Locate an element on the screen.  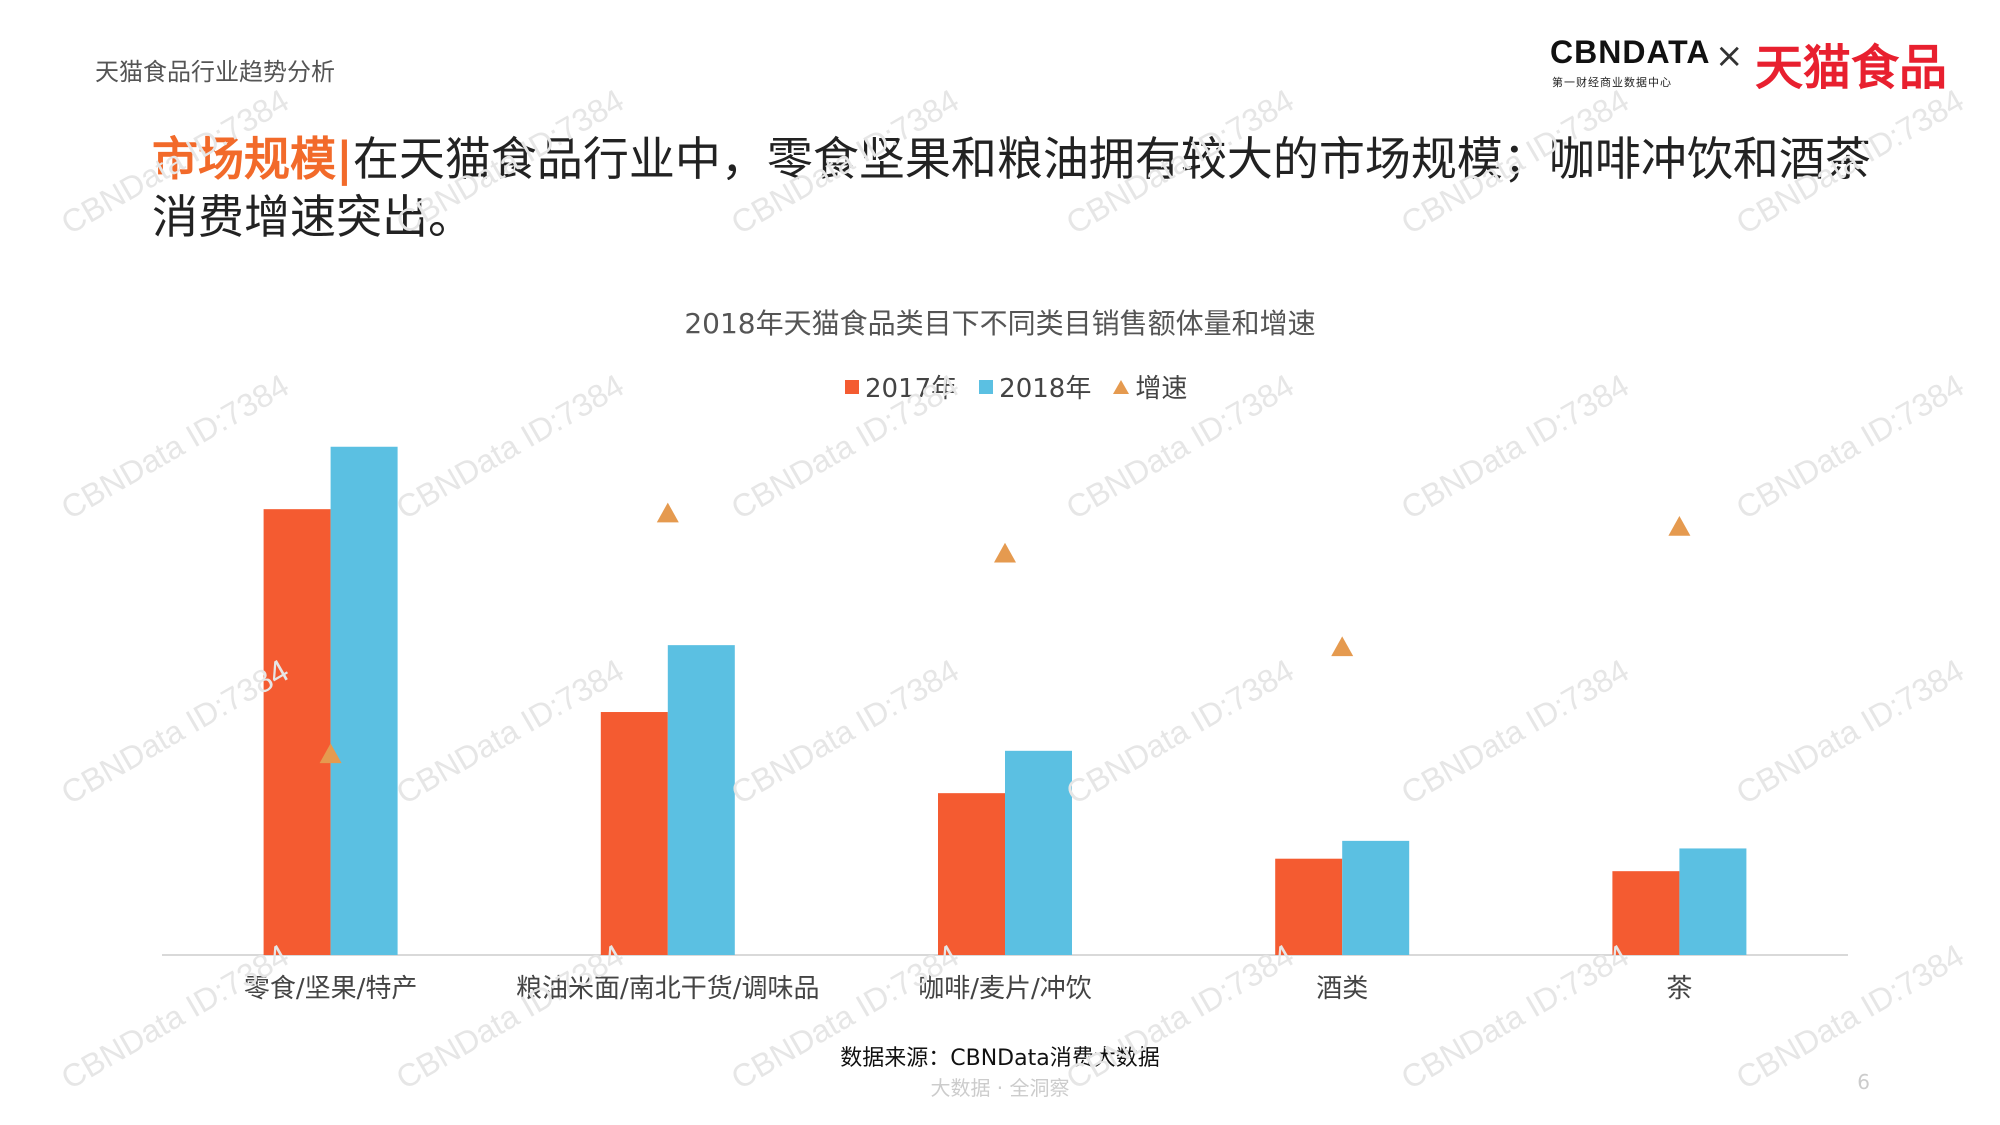
x-tick-label-4: 茶 is located at coordinates (1679, 989).